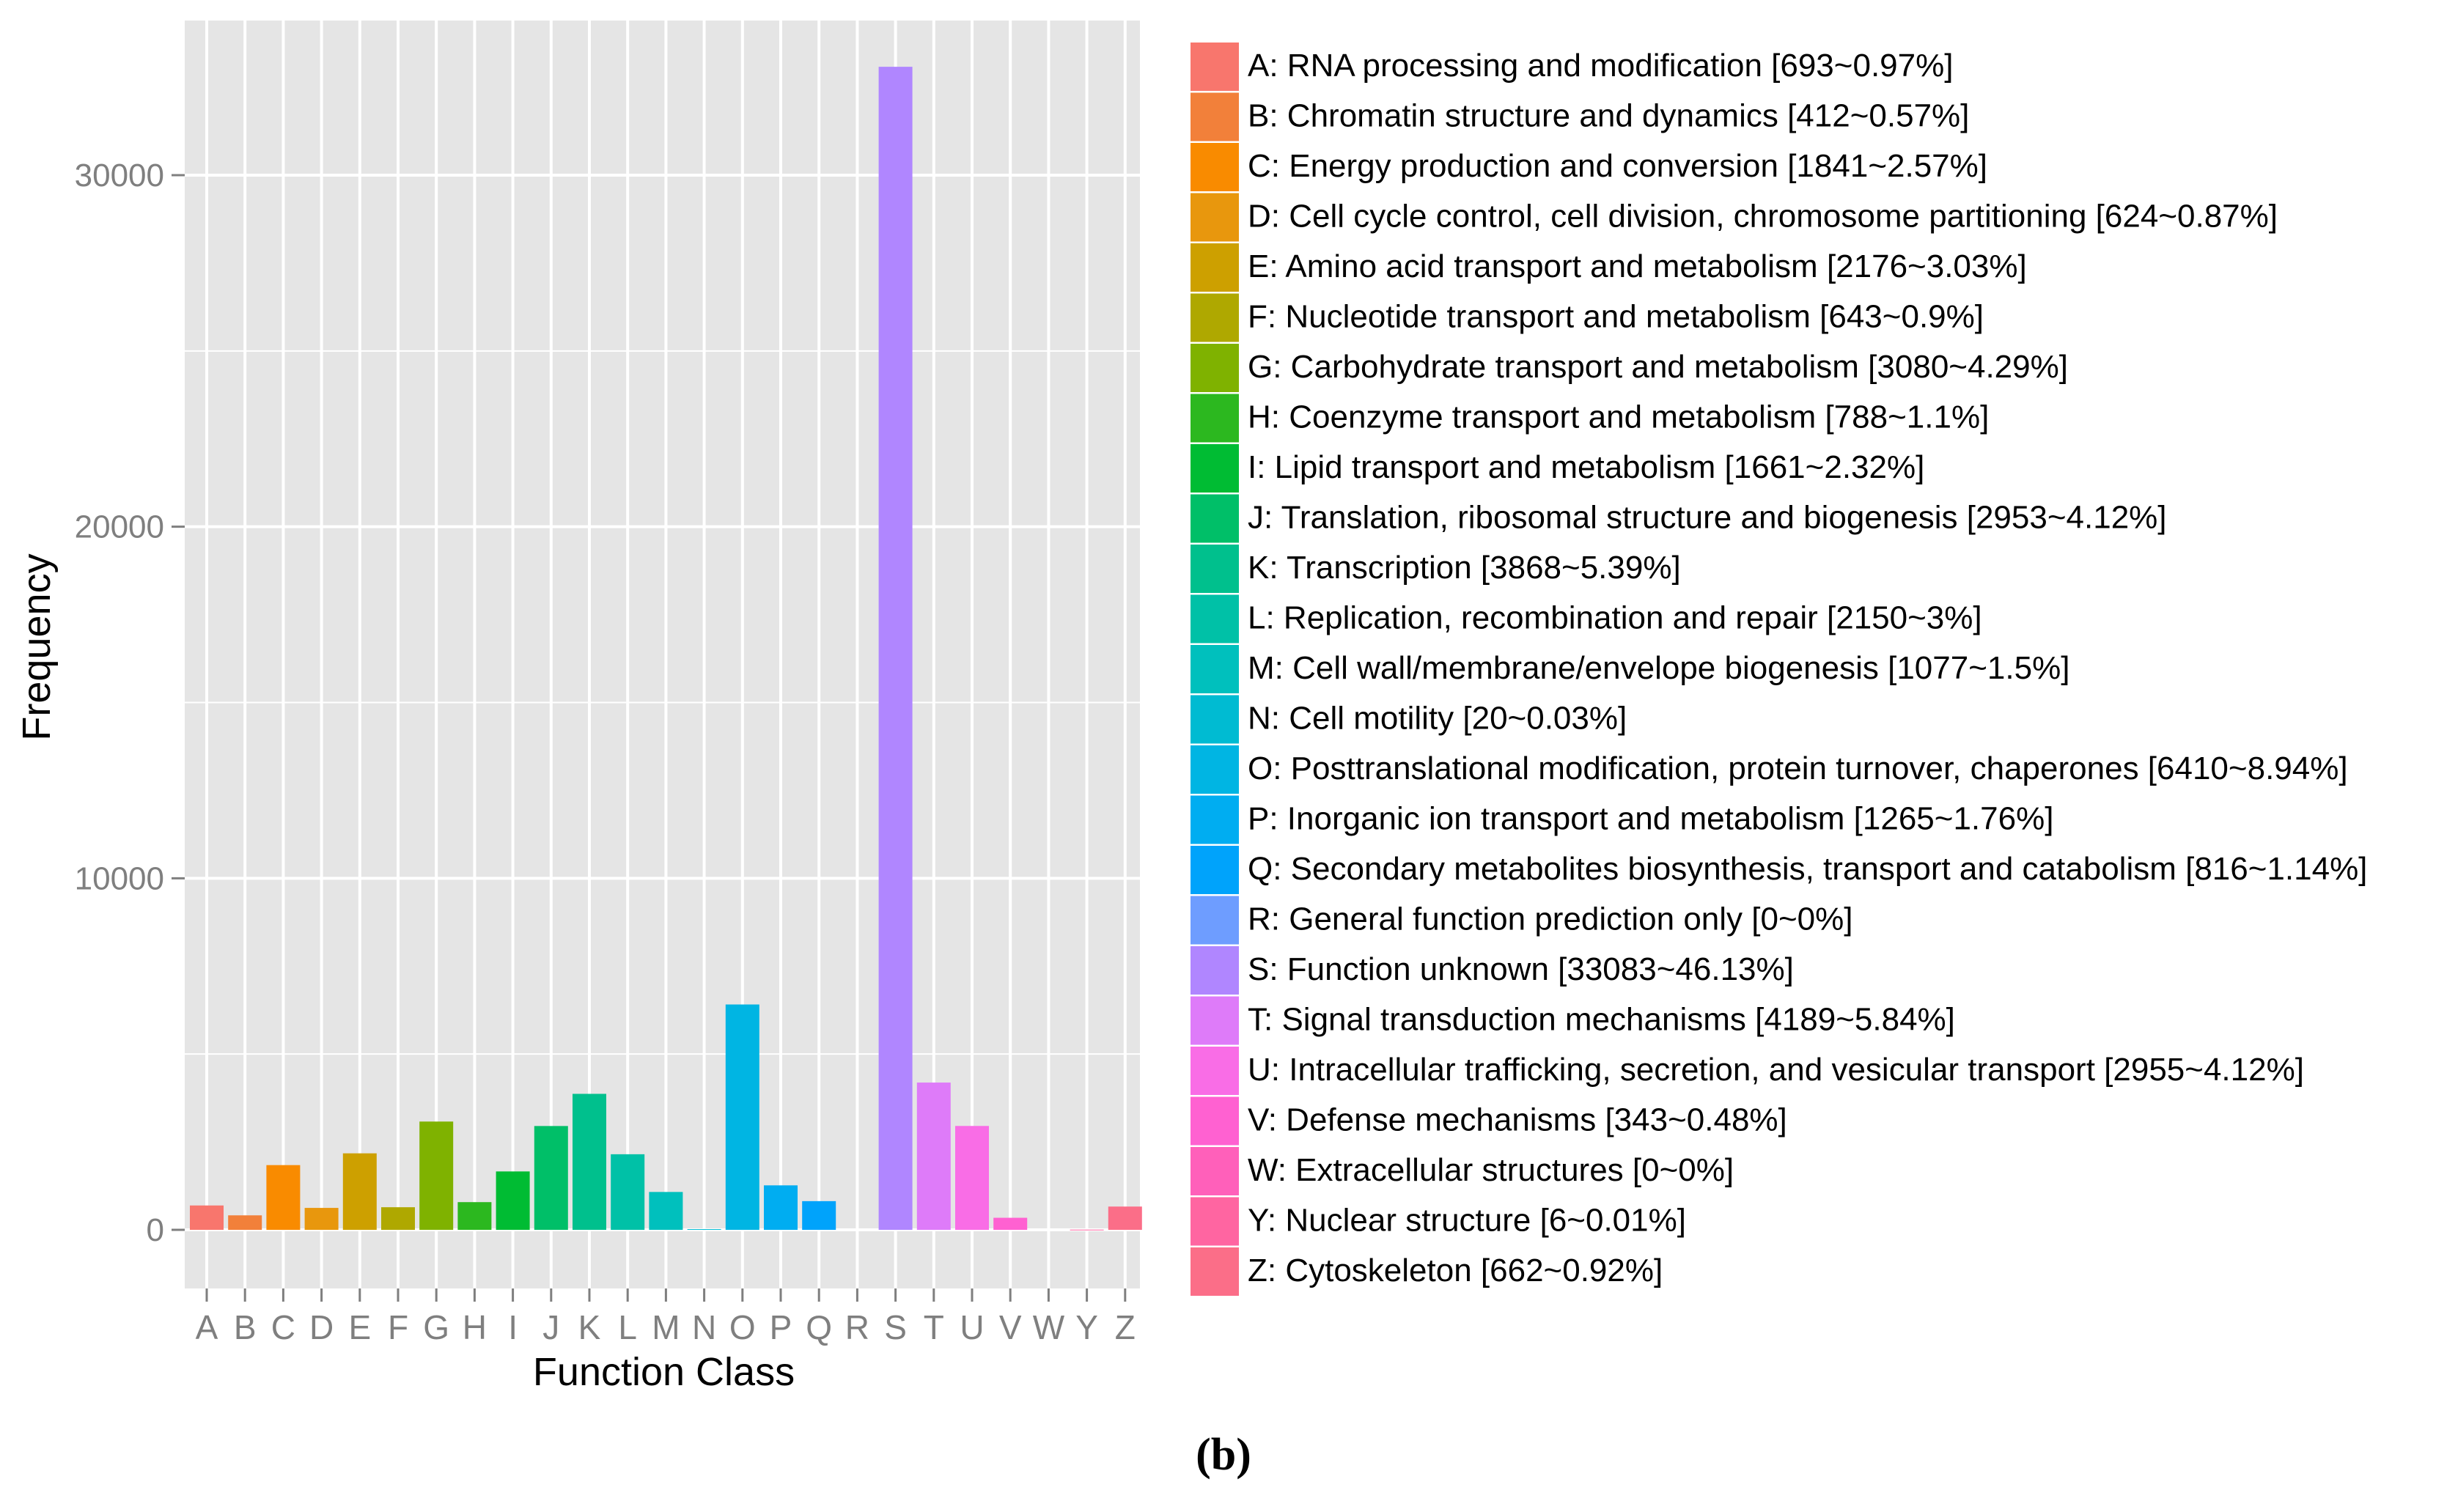 The image size is (2447, 1512). What do you see at coordinates (1215, 970) in the screenshot?
I see `legend-key-S` at bounding box center [1215, 970].